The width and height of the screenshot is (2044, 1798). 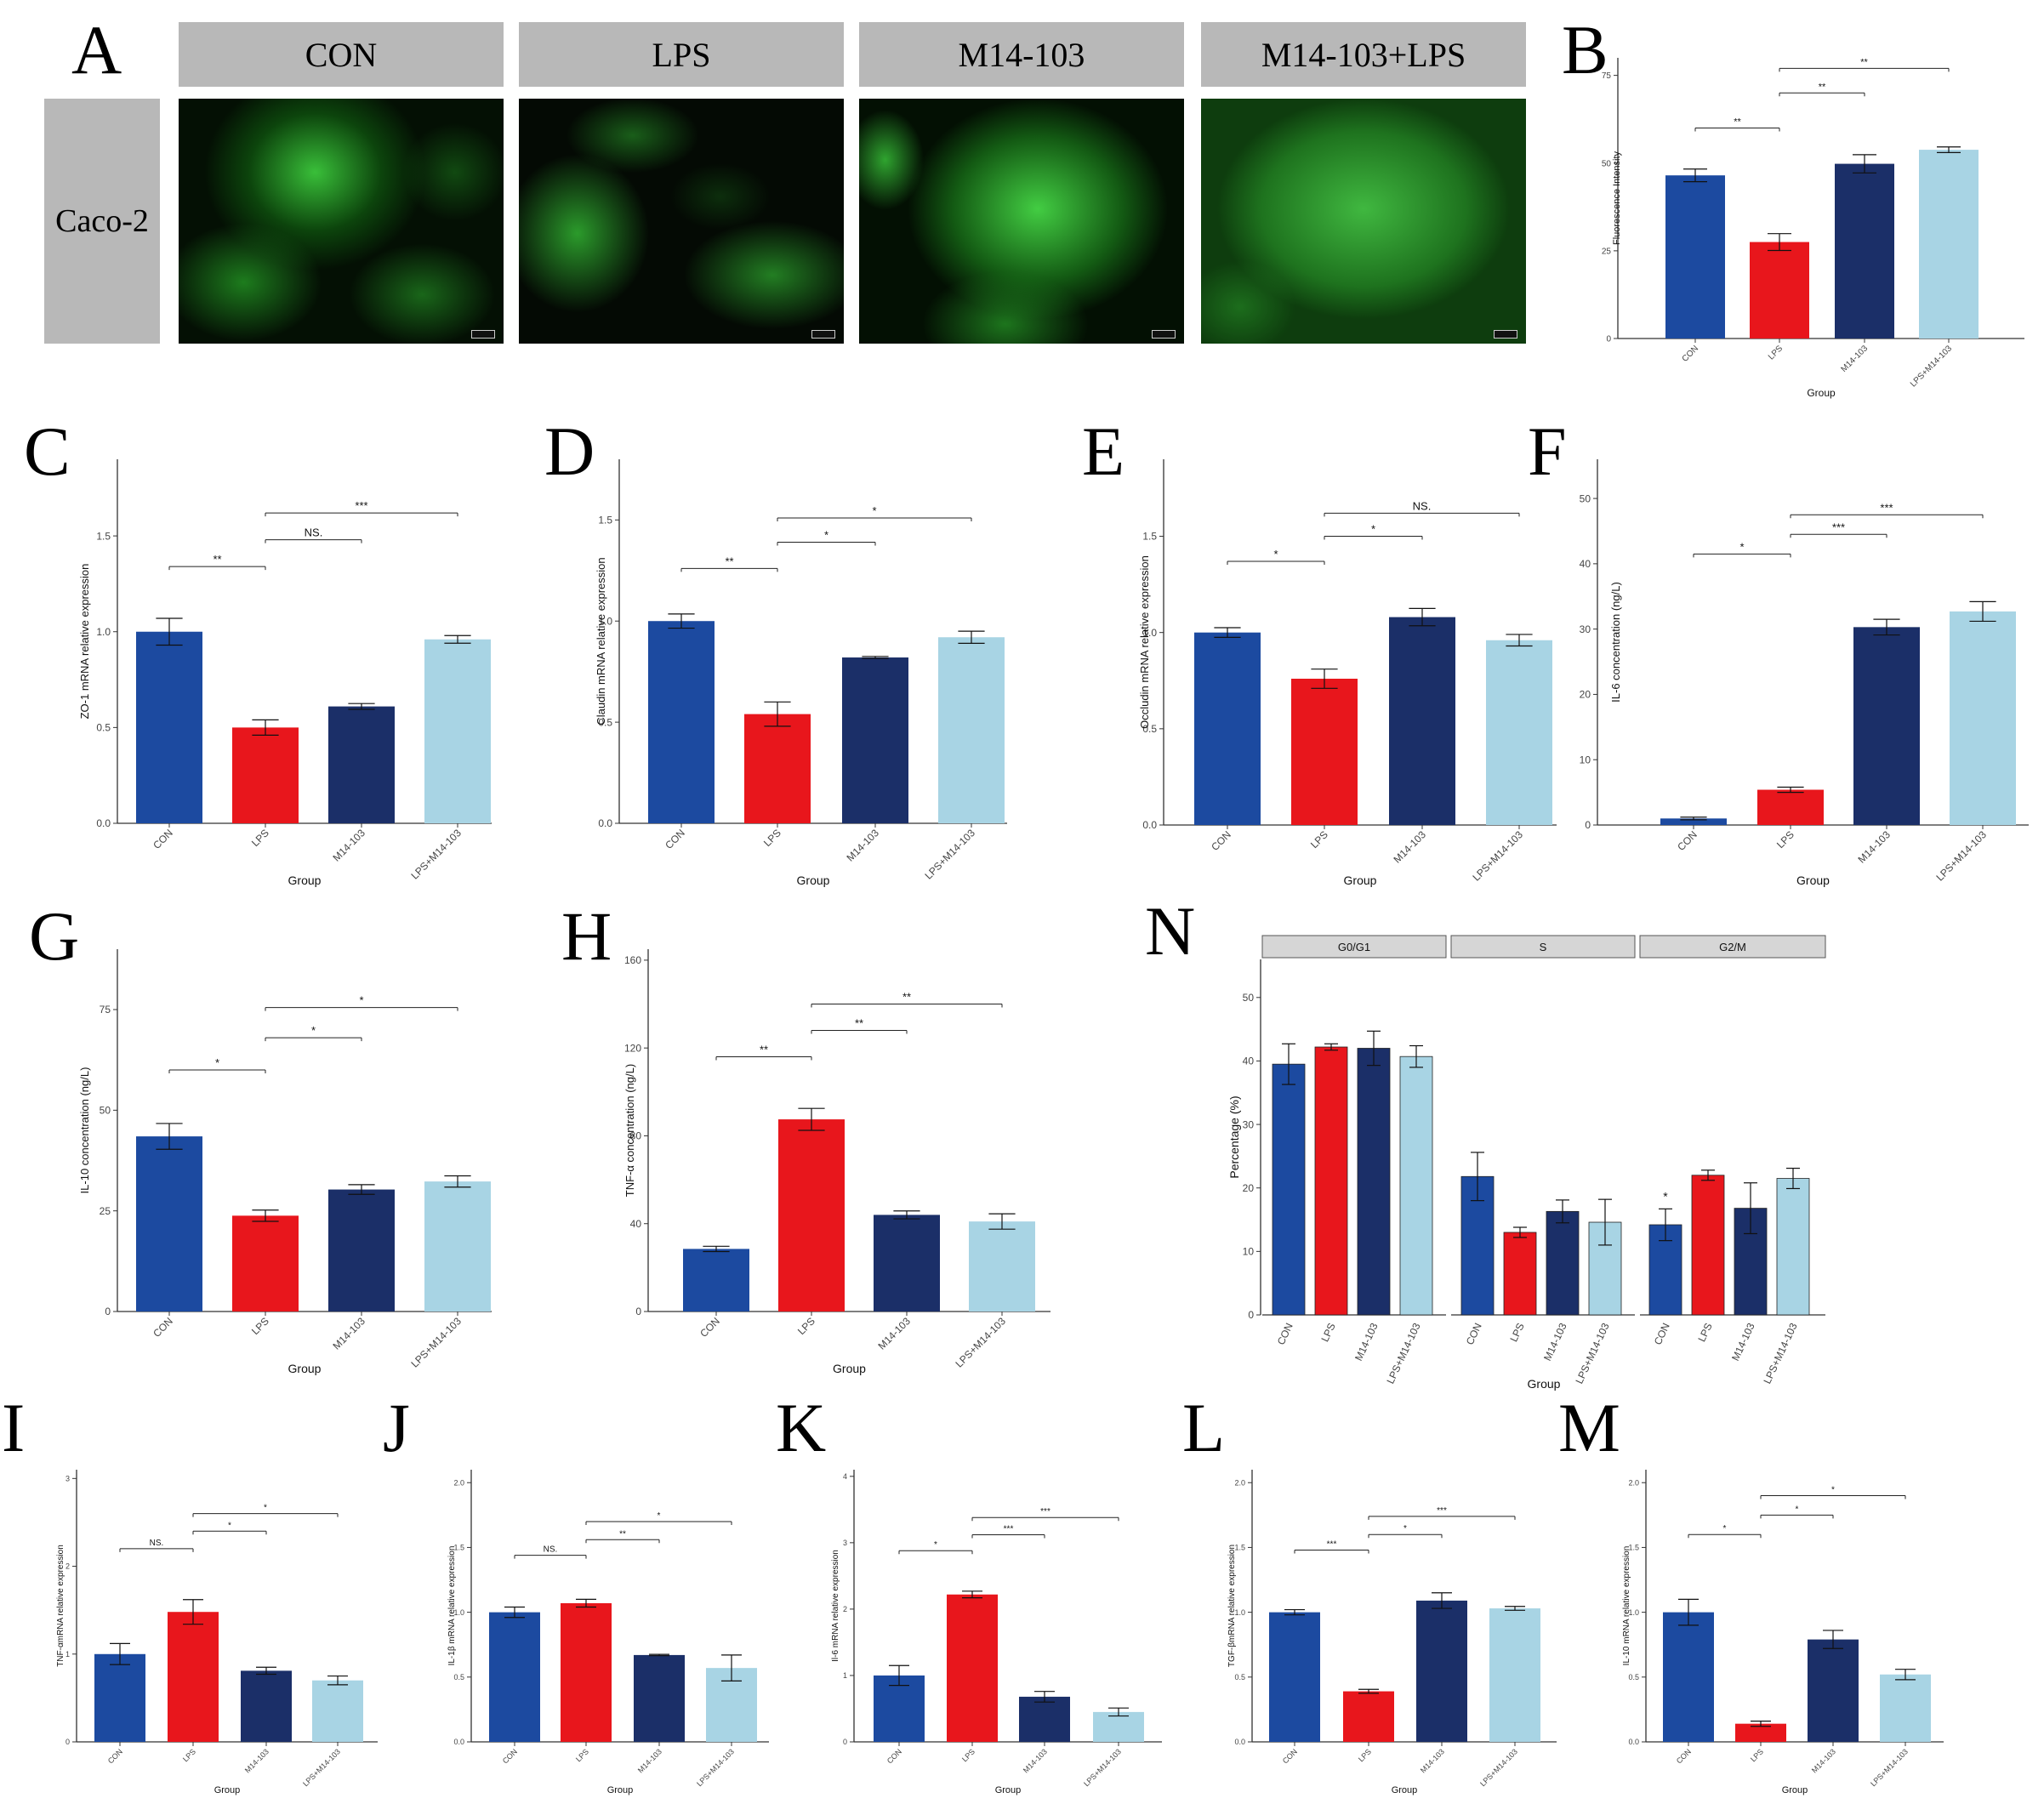 I want to click on y-tick-label: 1.0, so click(x=1239, y=1612).